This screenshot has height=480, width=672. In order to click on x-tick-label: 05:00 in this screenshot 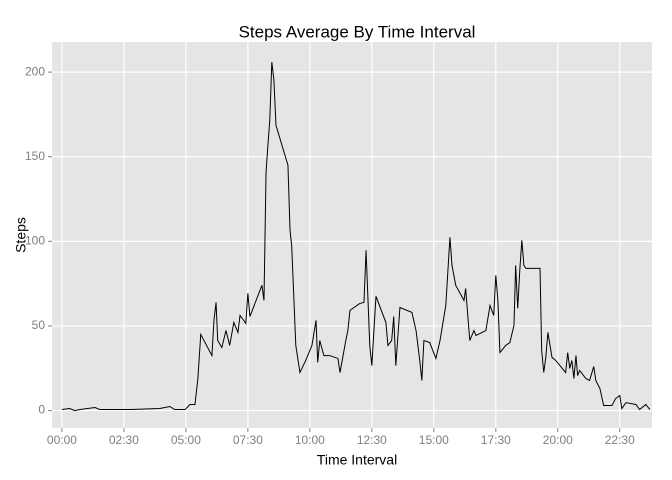, I will do `click(186, 440)`.